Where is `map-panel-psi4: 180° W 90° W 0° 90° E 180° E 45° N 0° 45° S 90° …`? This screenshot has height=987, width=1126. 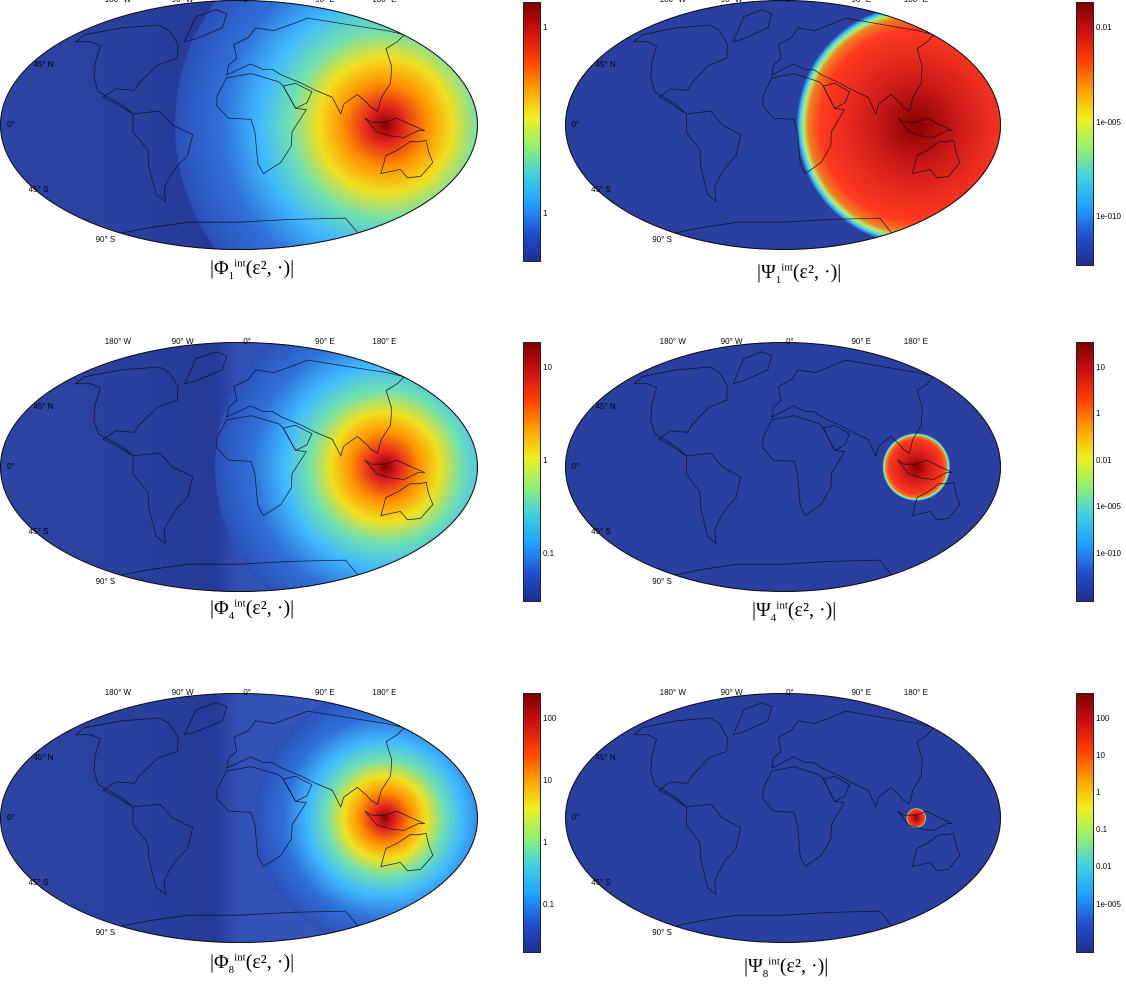 map-panel-psi4: 180° W 90° W 0° 90° E 180° E 45° N 0° 45° S 90° … is located at coordinates (783, 465).